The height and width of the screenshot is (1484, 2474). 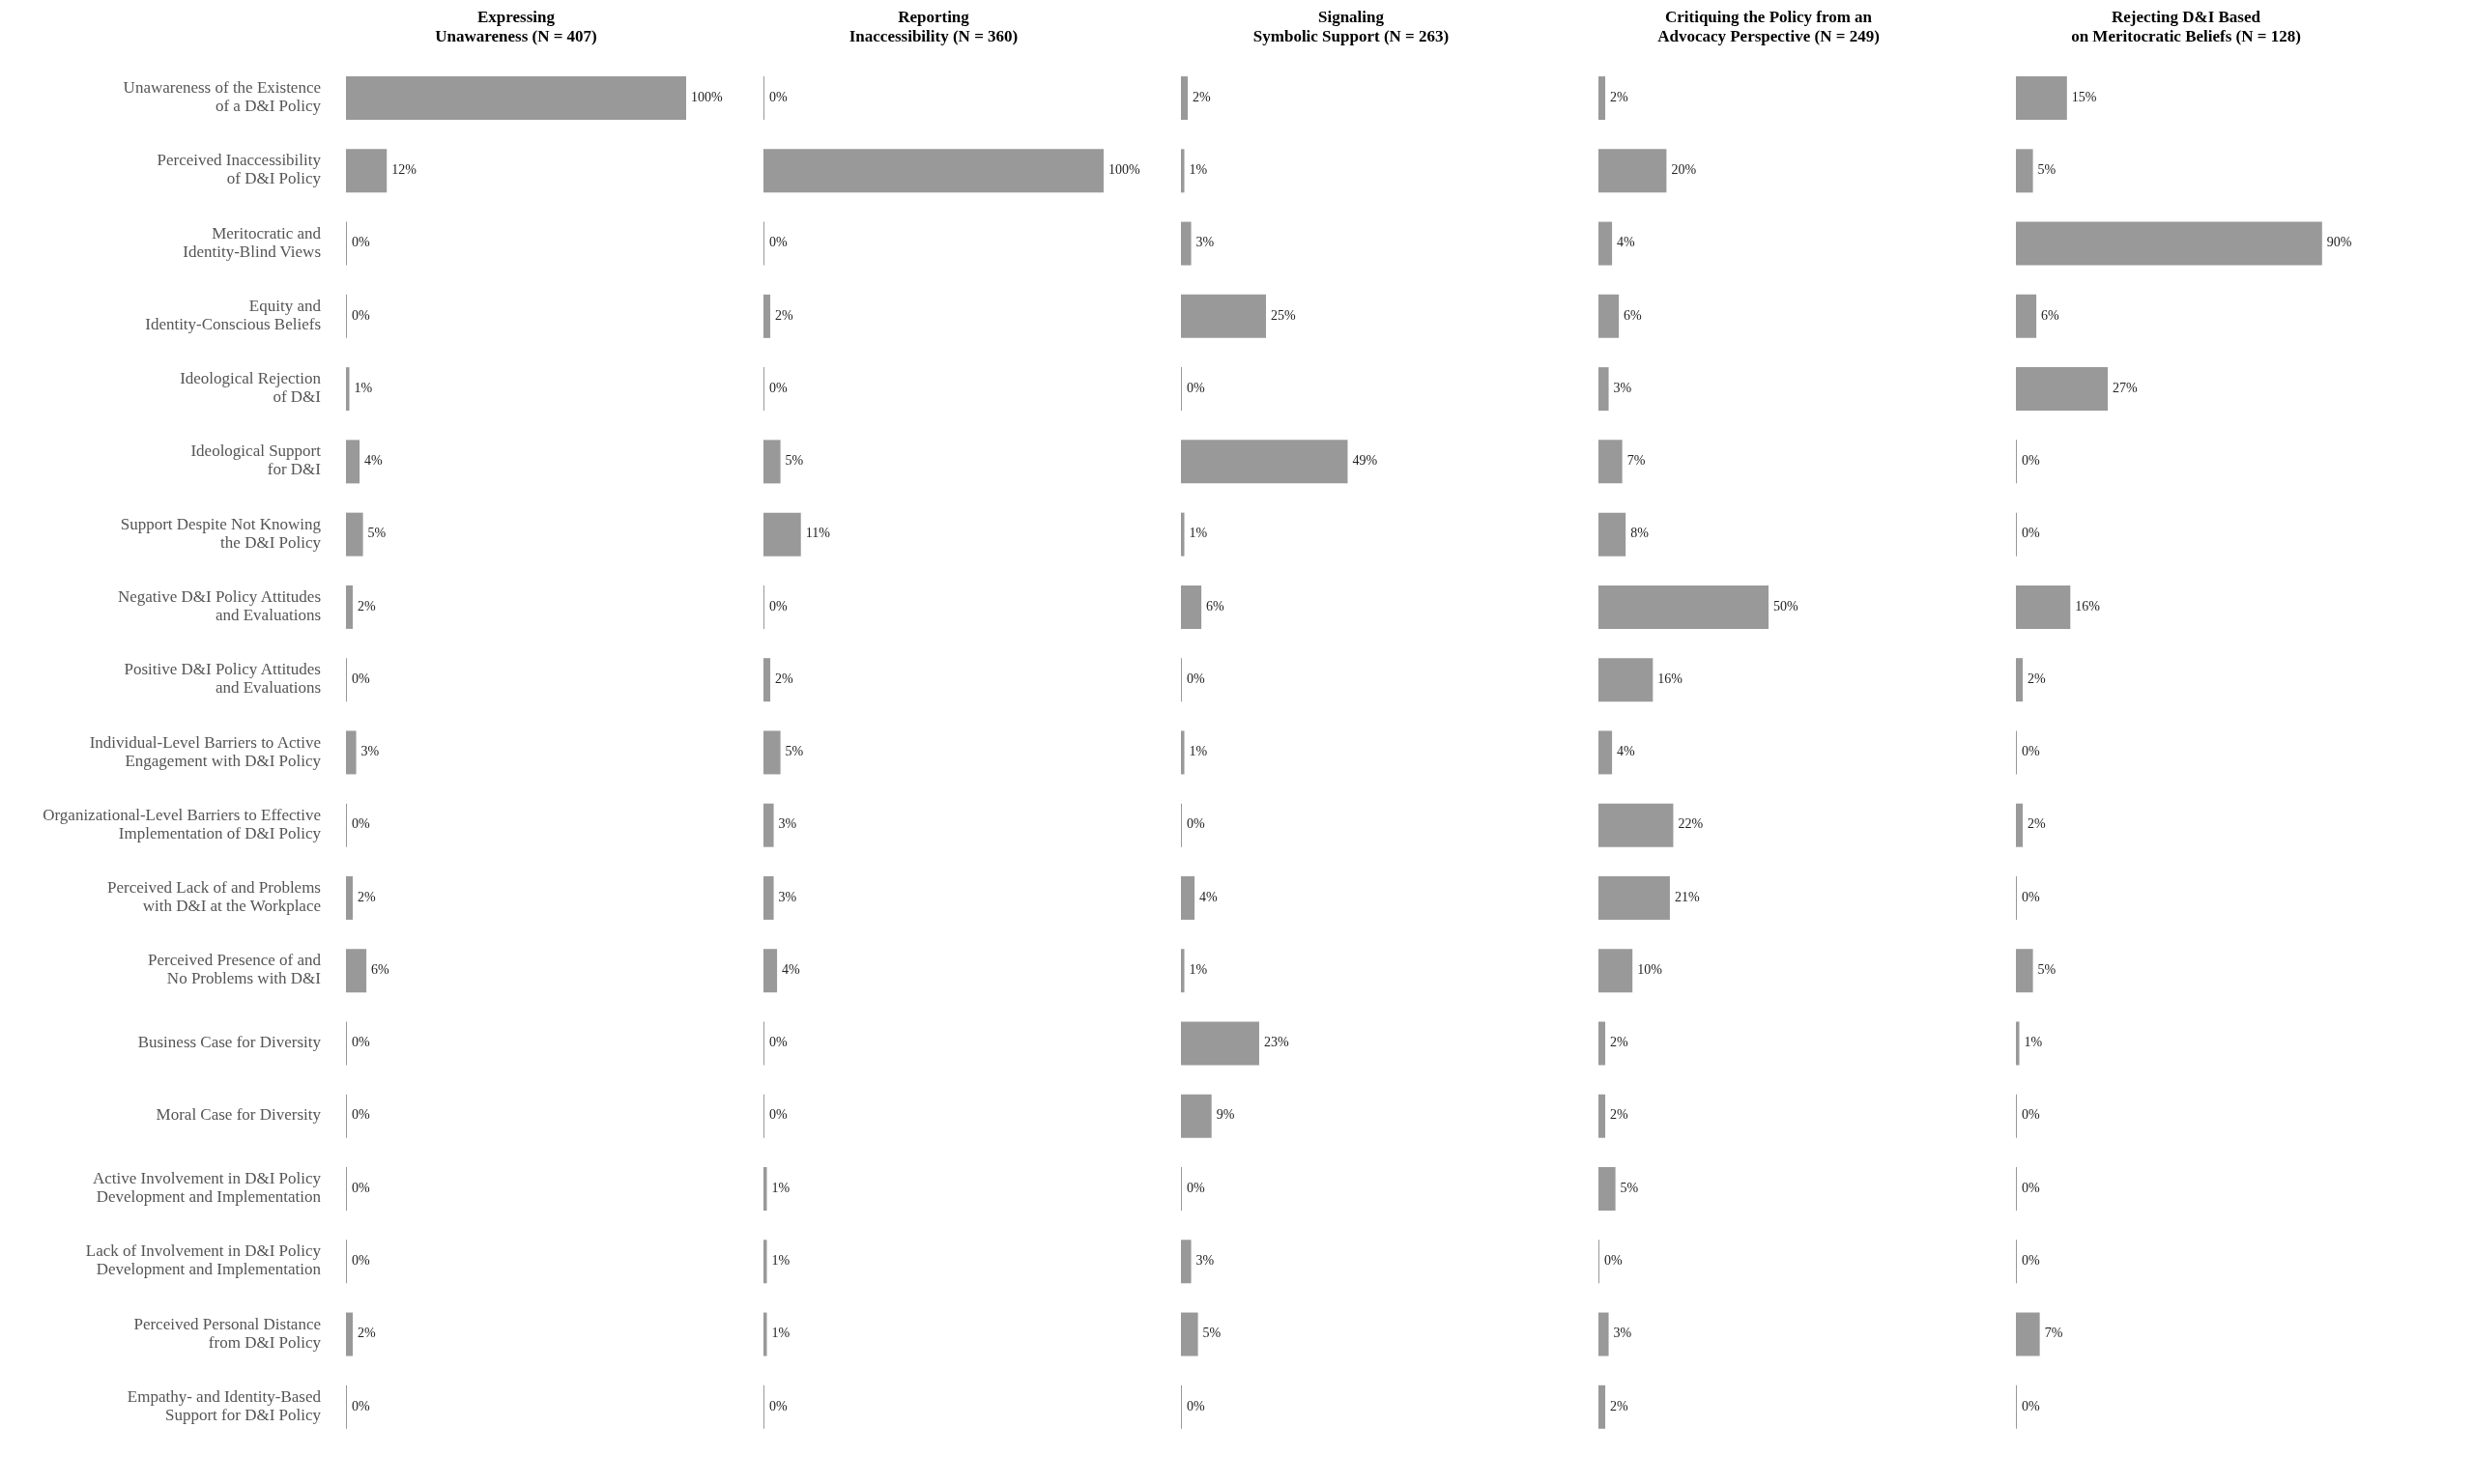 I want to click on chart-title: Reporting Inaccessibility (N = 360), so click(x=934, y=28).